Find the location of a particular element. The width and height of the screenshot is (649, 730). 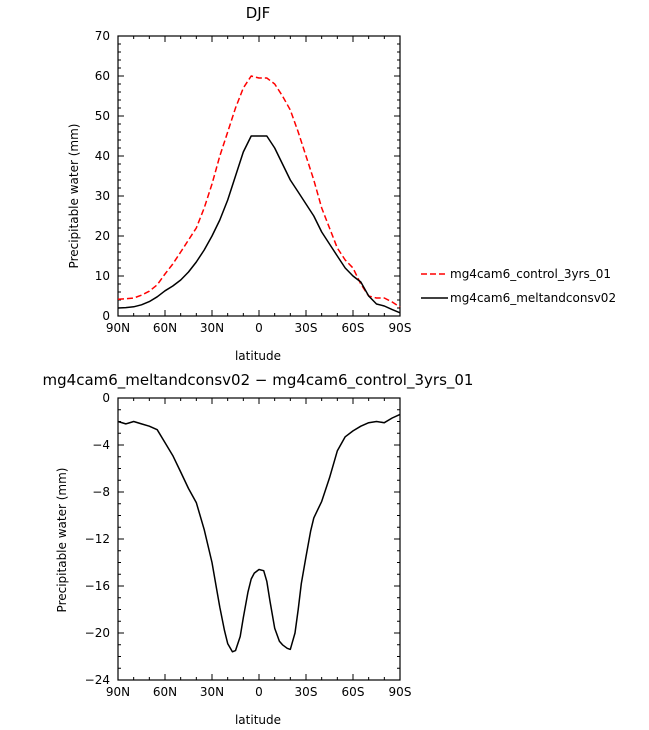

bottom-y-tick-label: 0 is located at coordinates (106, 398).